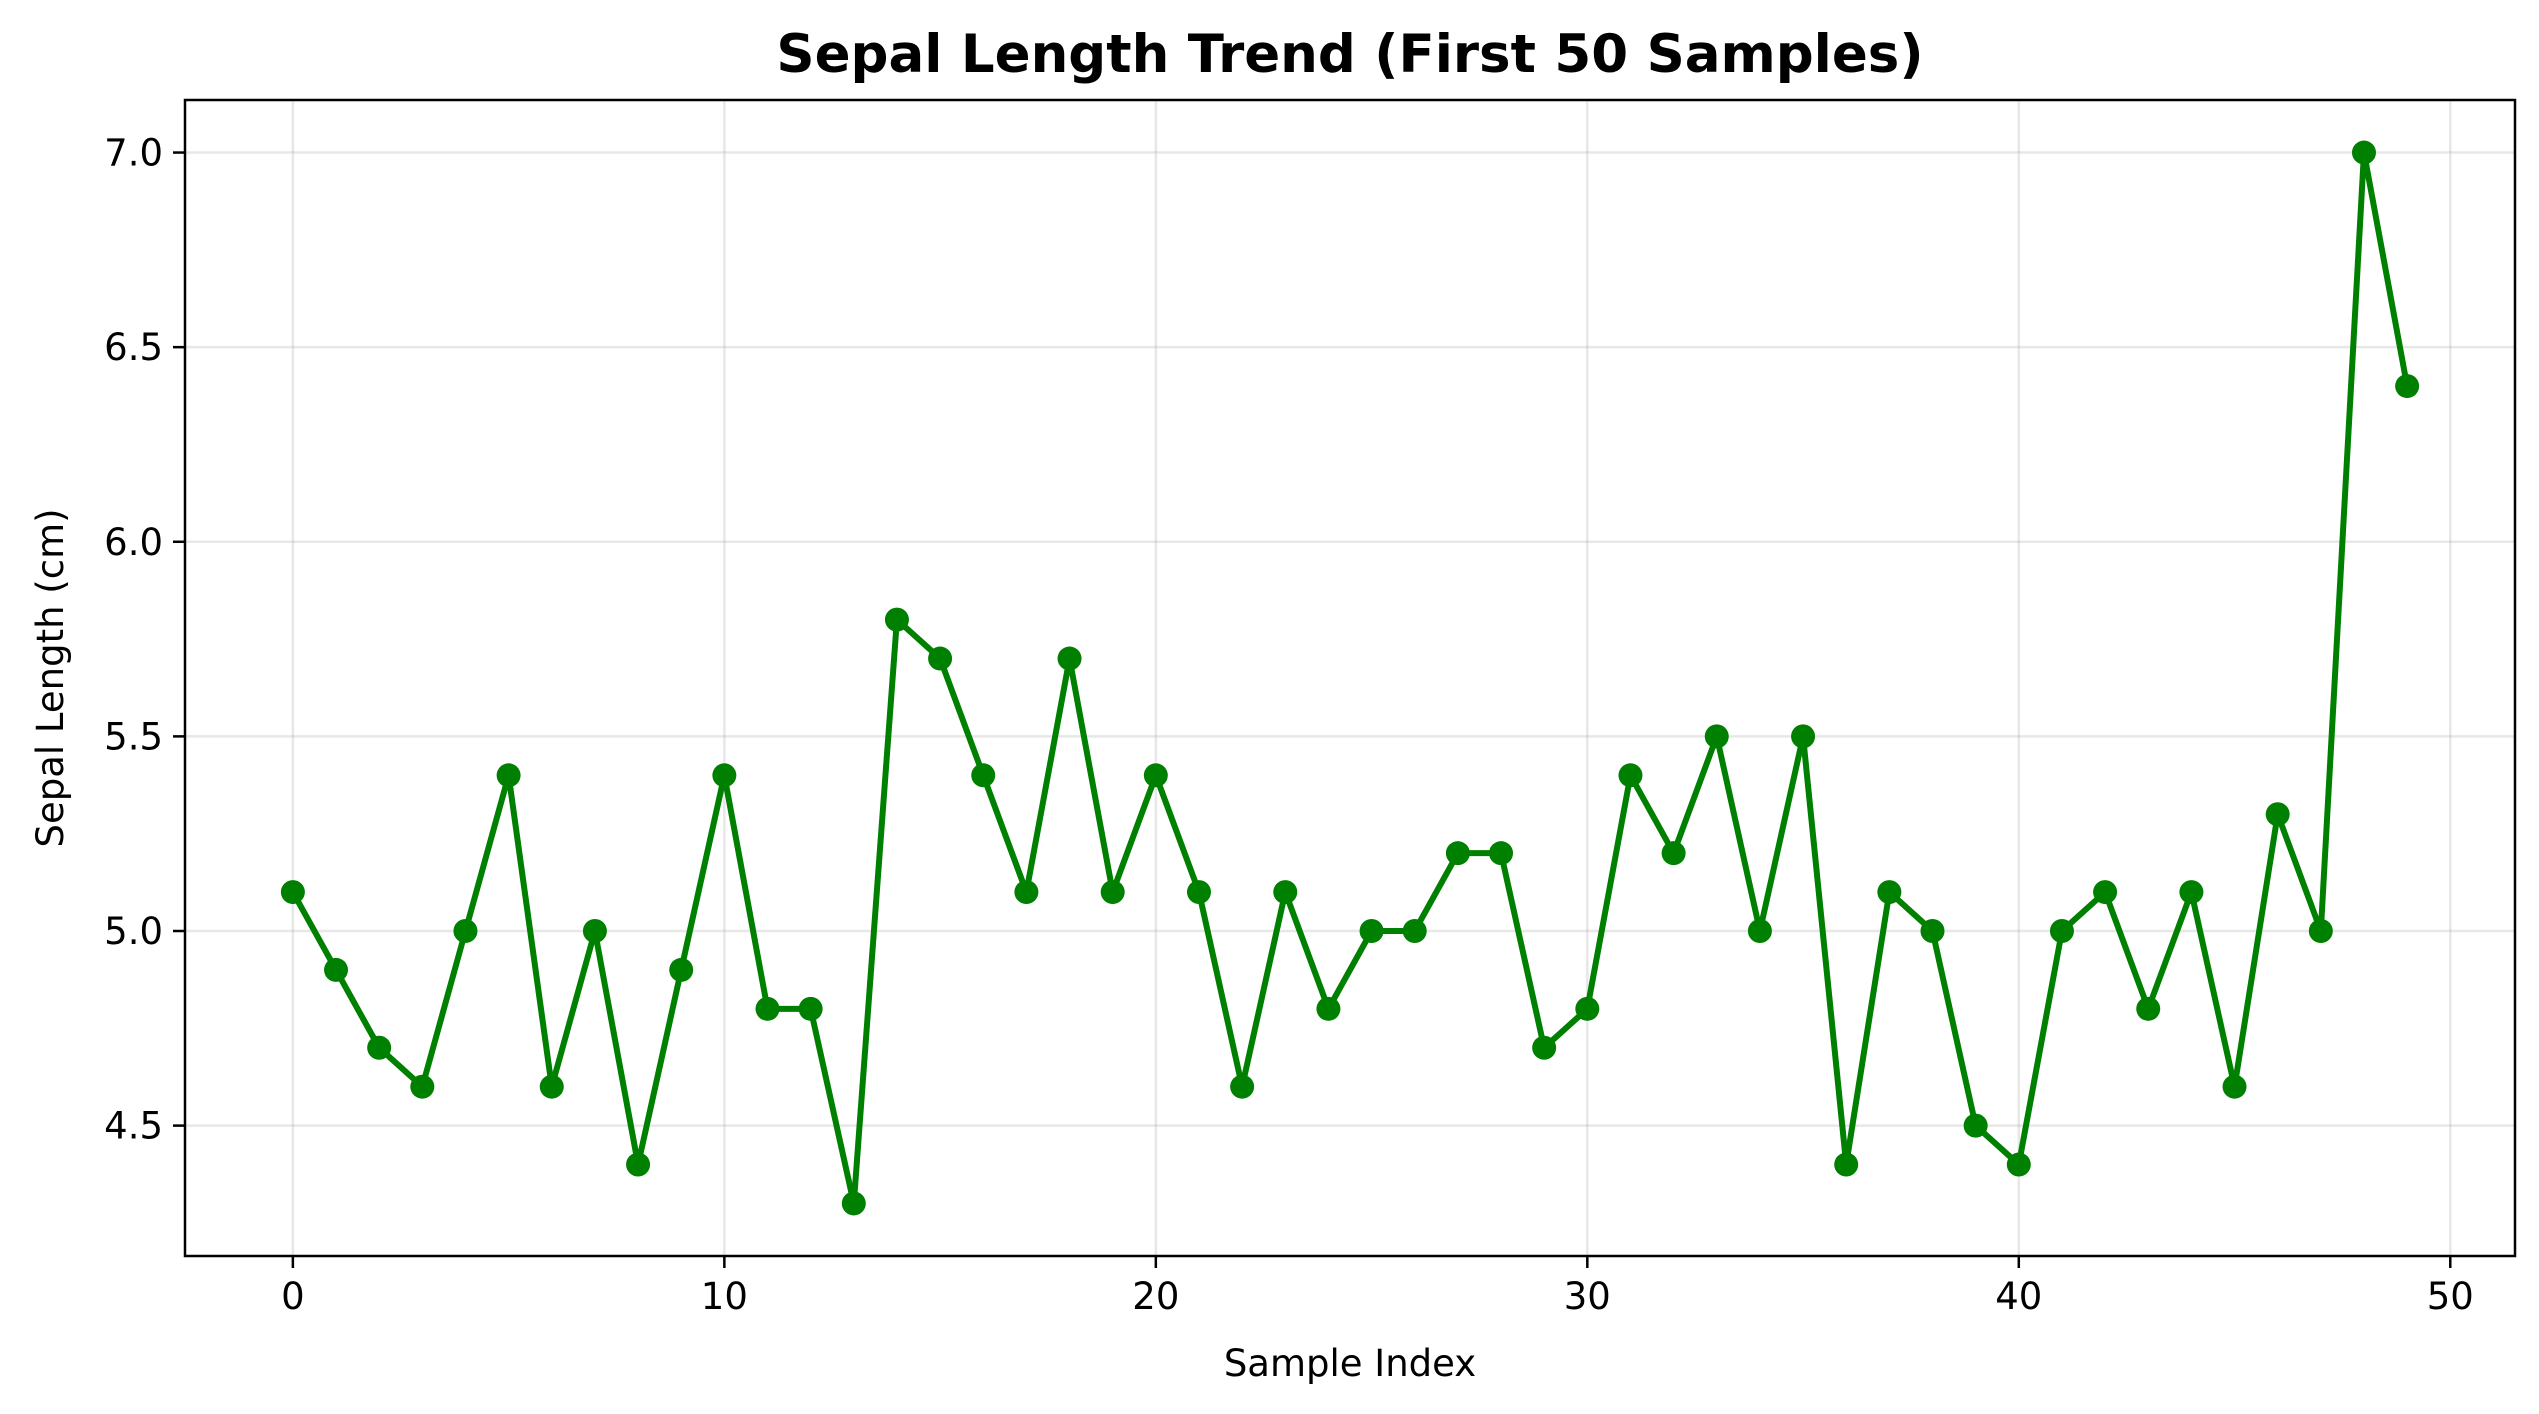 This screenshot has width=2539, height=1414. Describe the element at coordinates (133, 153) in the screenshot. I see `y-tick-label: 7.0` at that location.